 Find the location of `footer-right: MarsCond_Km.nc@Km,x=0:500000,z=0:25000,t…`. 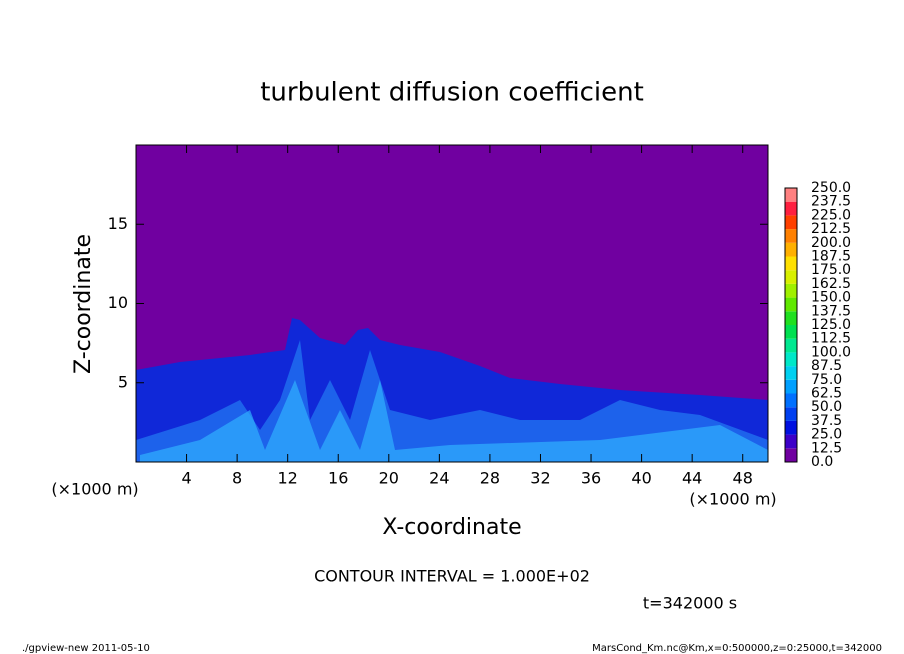

footer-right: MarsCond_Km.nc@Km,x=0:500000,z=0:25000,t… is located at coordinates (737, 648).